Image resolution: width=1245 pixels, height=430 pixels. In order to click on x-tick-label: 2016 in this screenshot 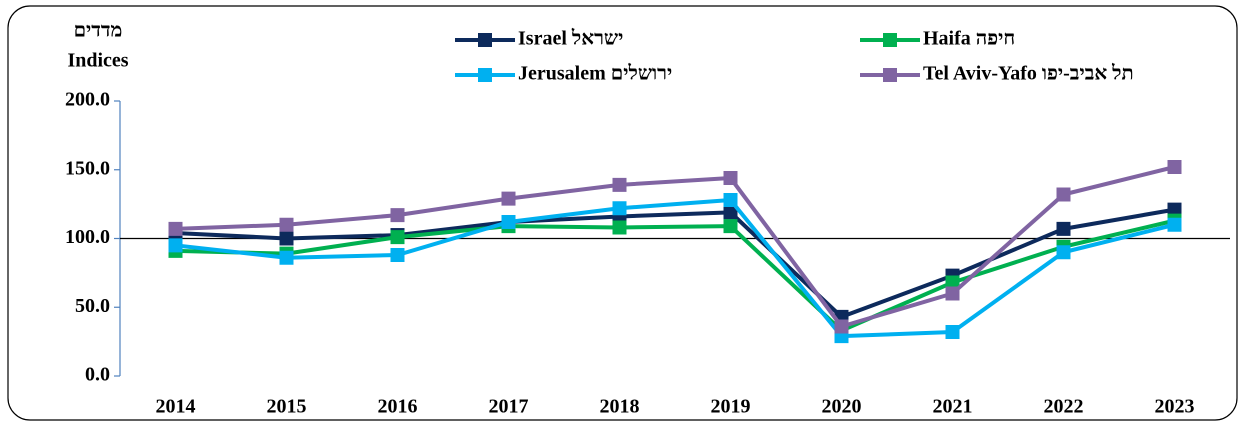, I will do `click(398, 407)`.